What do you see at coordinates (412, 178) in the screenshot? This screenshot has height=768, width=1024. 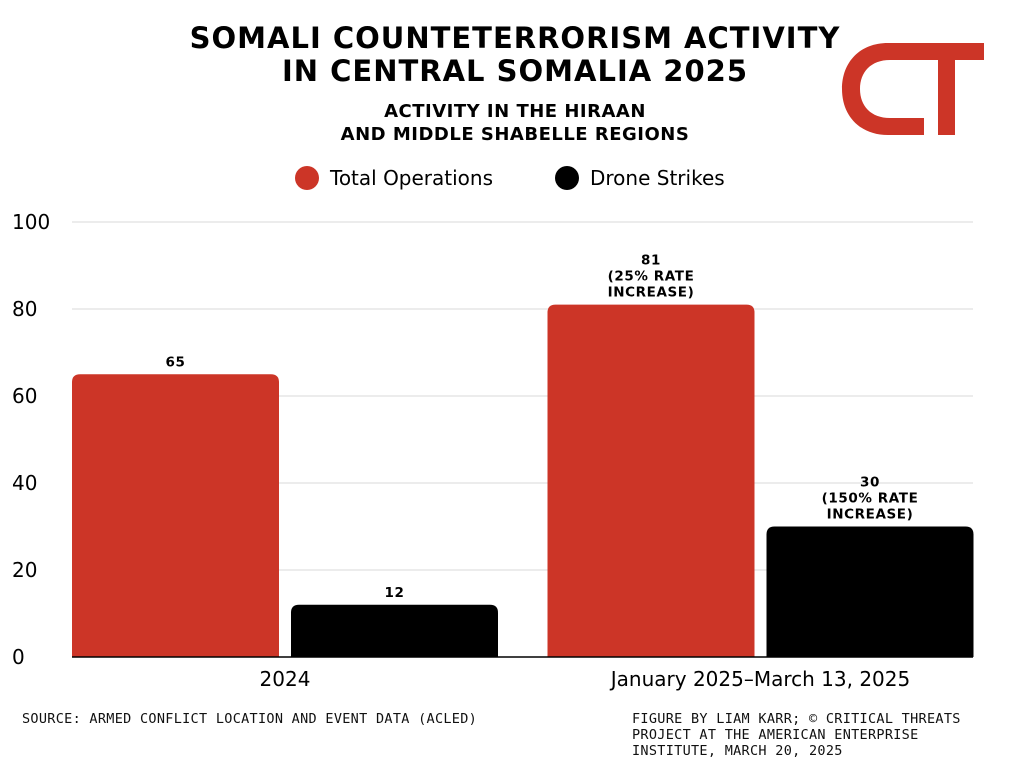 I see `legend-label-total-operations: Total Operations` at bounding box center [412, 178].